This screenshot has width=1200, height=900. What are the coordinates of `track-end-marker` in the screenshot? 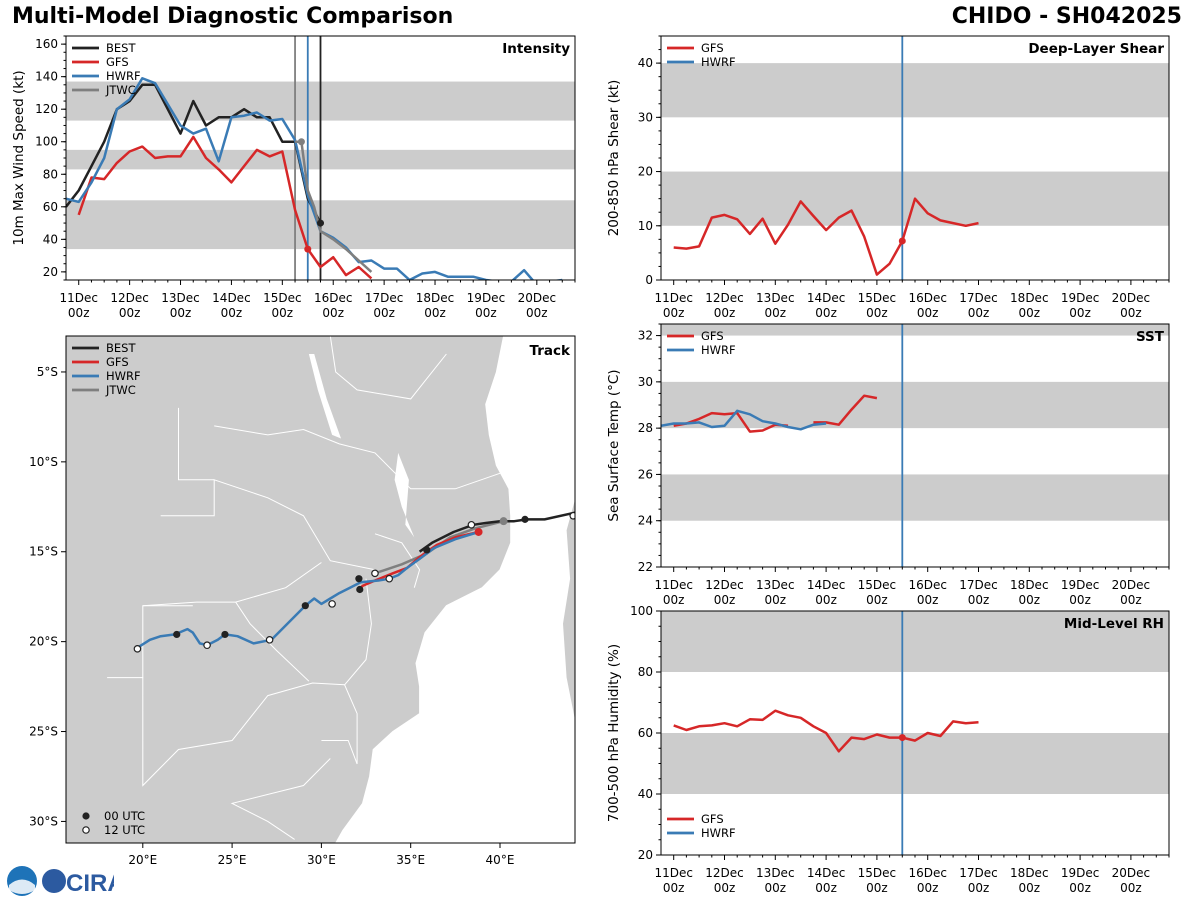 It's located at (478, 531).